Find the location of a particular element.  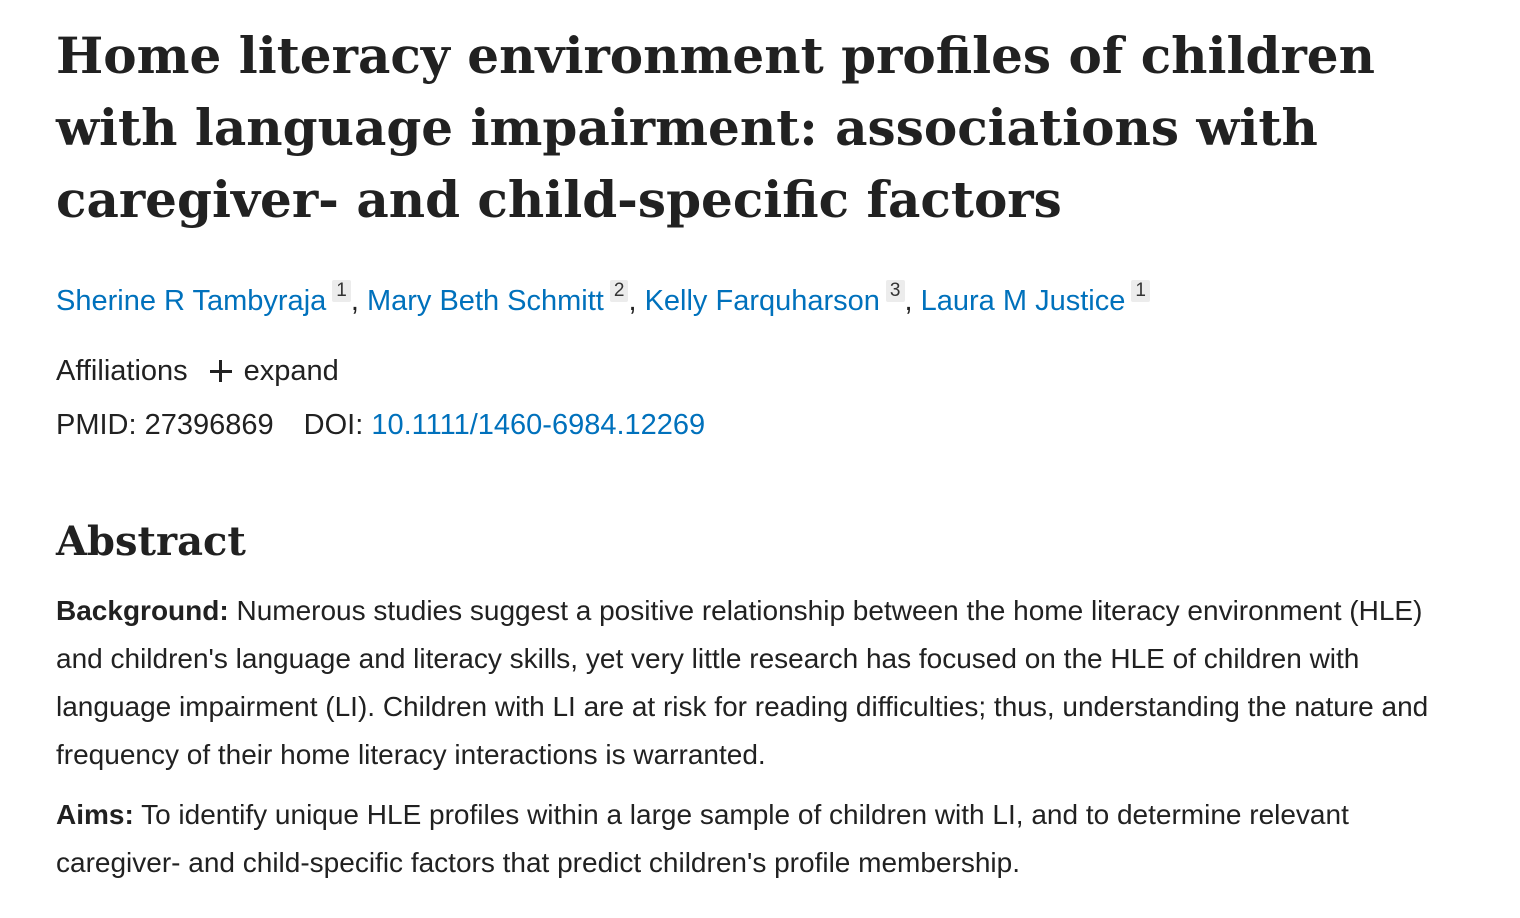

abstract-heading: Abstract is located at coordinates (151, 541).